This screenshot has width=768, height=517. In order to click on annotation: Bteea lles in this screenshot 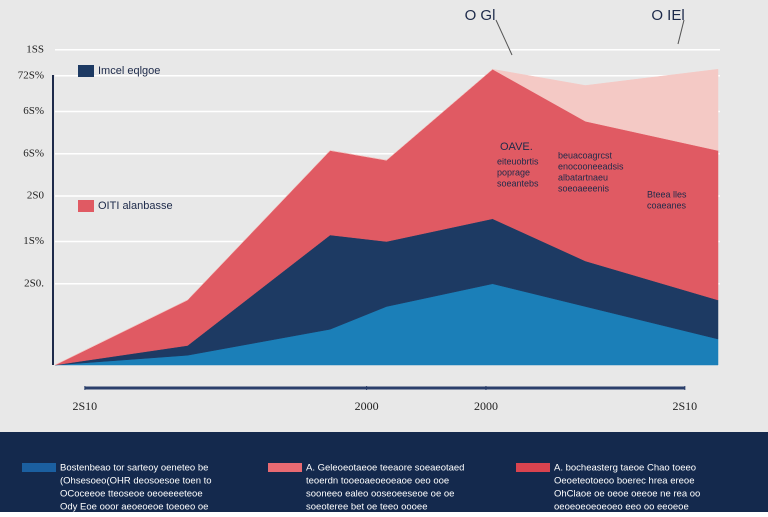, I will do `click(667, 194)`.